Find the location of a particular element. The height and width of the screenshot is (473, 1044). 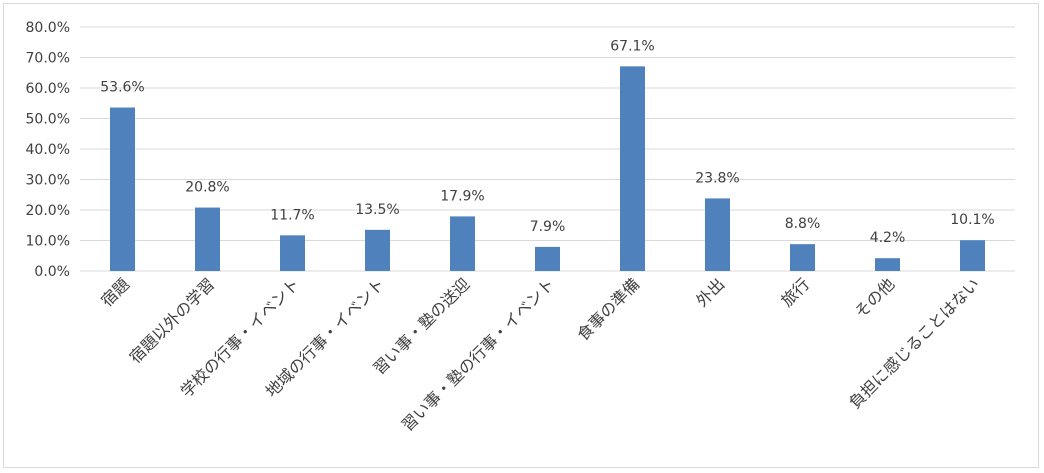

y-tick-label: 70.0% is located at coordinates (48, 59).